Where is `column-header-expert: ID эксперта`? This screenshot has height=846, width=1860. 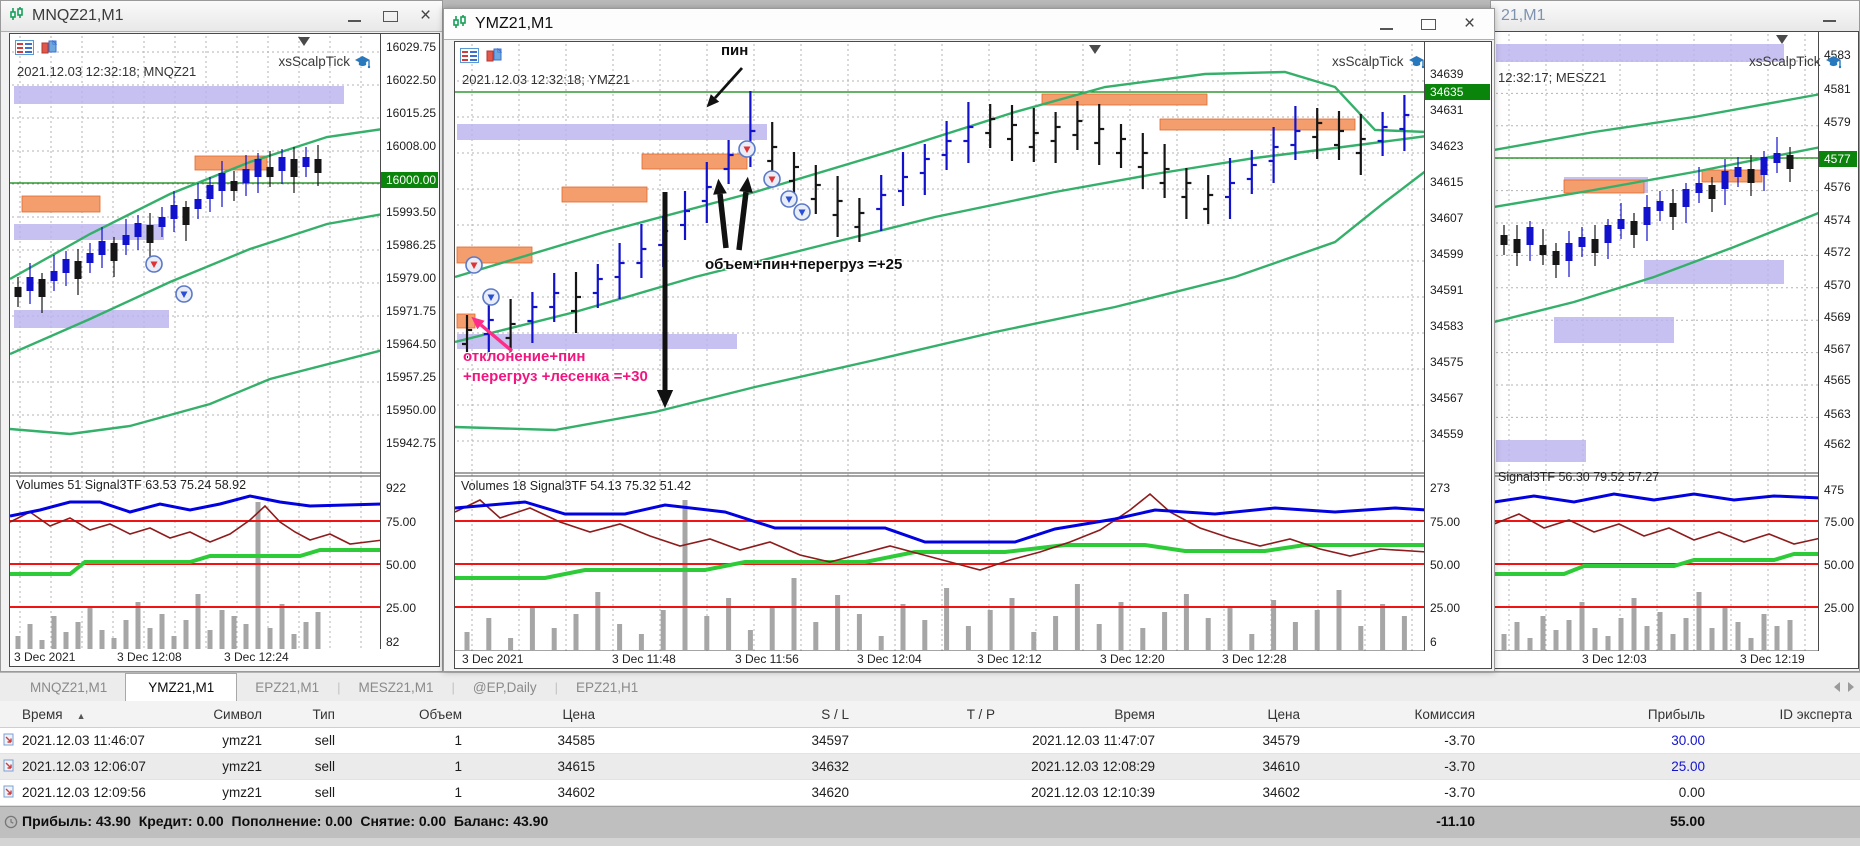 column-header-expert: ID эксперта is located at coordinates (1815, 714).